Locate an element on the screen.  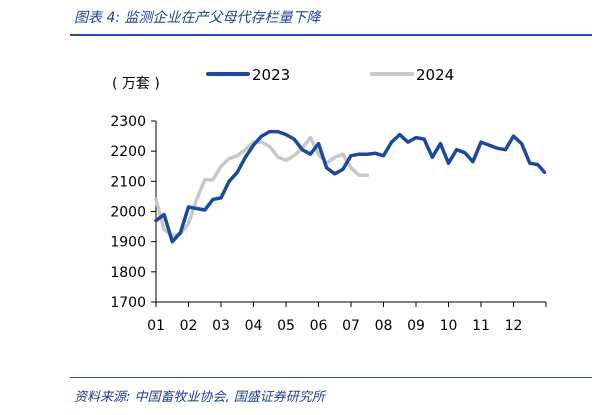
x-tick-label: 07 is located at coordinates (351, 326).